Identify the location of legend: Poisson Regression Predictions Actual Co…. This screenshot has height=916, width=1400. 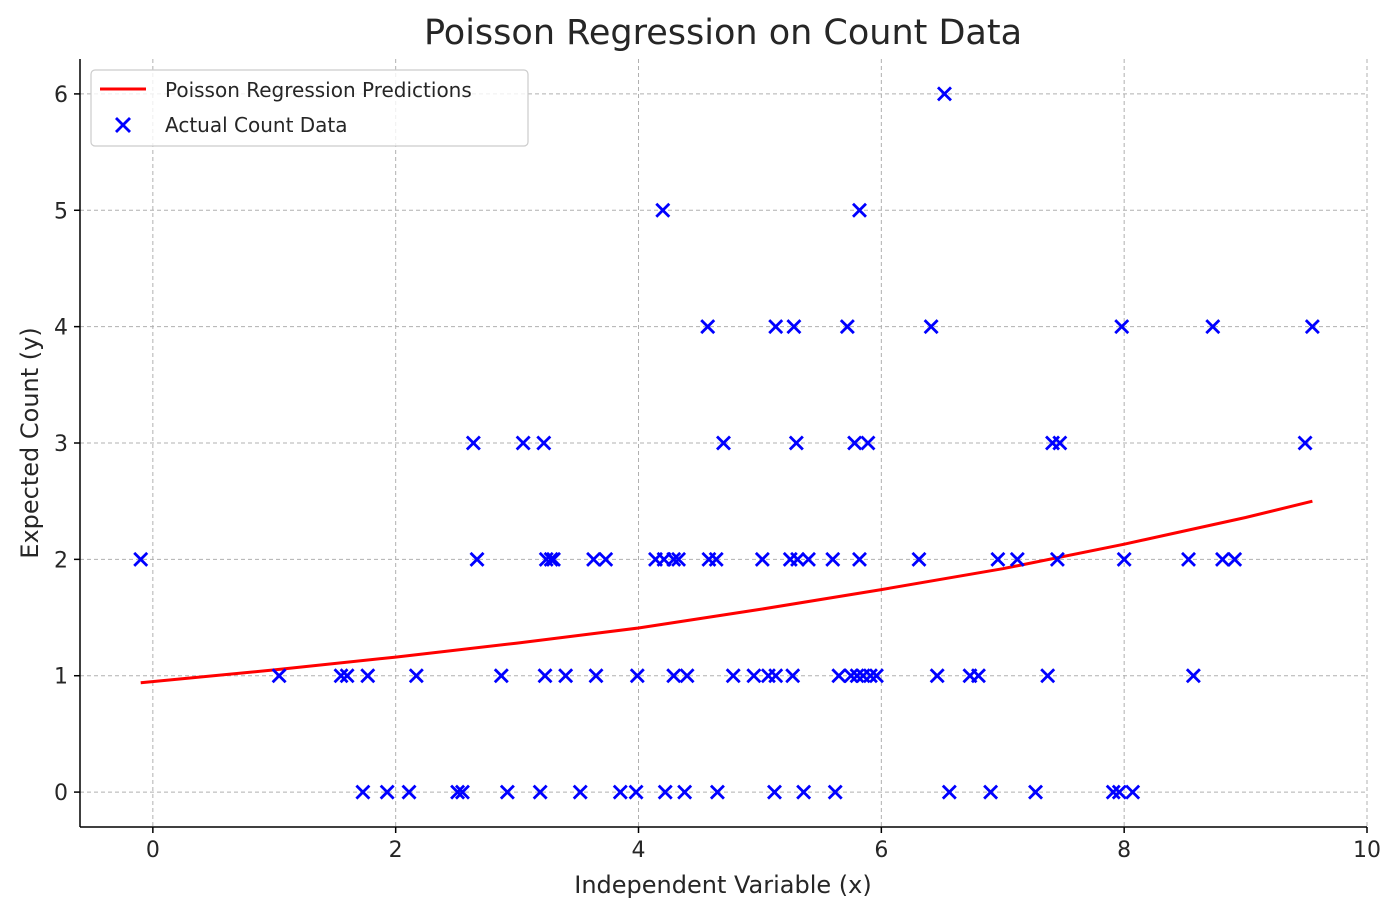
(309, 108).